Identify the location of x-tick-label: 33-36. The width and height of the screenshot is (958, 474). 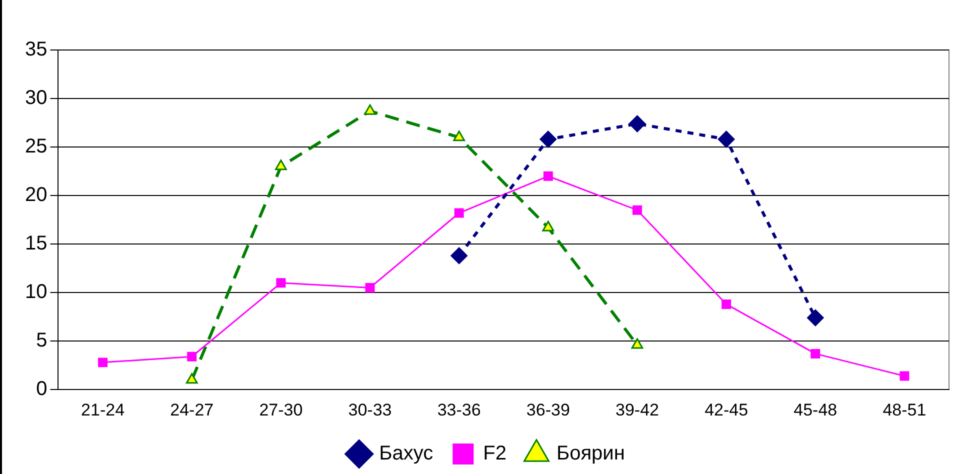
(459, 410).